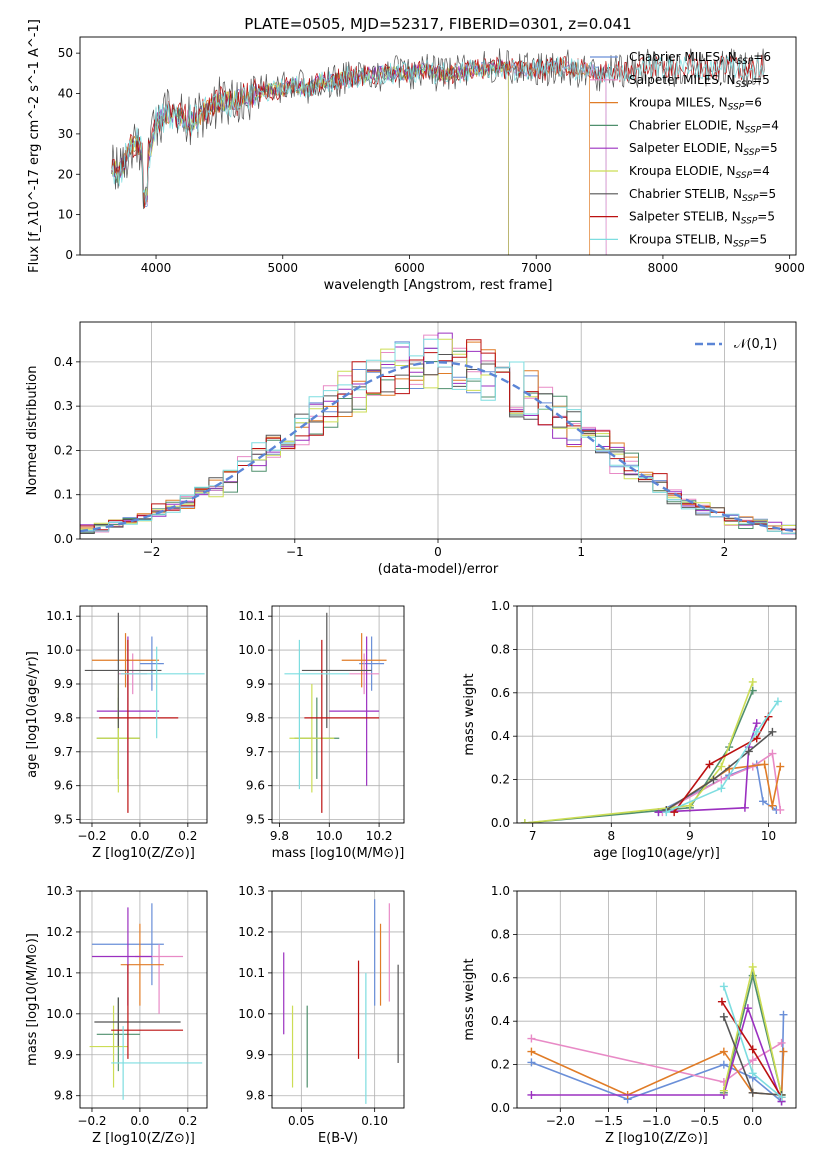 Image resolution: width=819 pixels, height=1170 pixels. What do you see at coordinates (32, 431) in the screenshot?
I see `y-axis-label: Normed distribution` at bounding box center [32, 431].